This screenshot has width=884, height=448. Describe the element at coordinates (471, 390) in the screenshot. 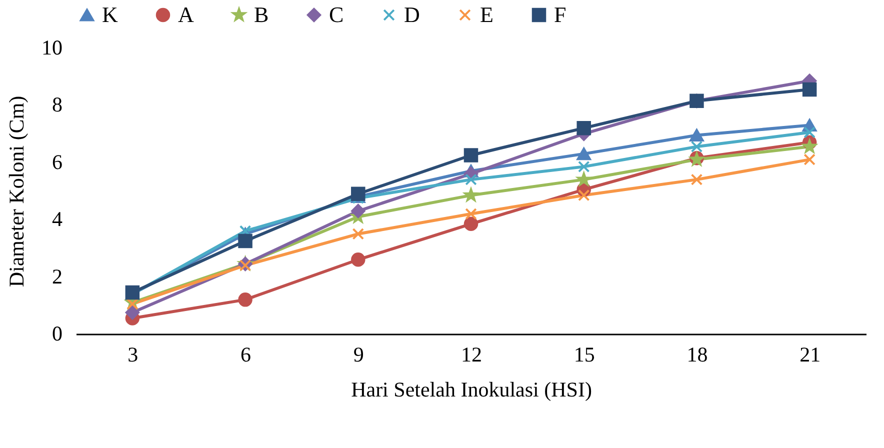

I see `x-axis-title: Hari Setelah Inokulasi (HSI)` at that location.